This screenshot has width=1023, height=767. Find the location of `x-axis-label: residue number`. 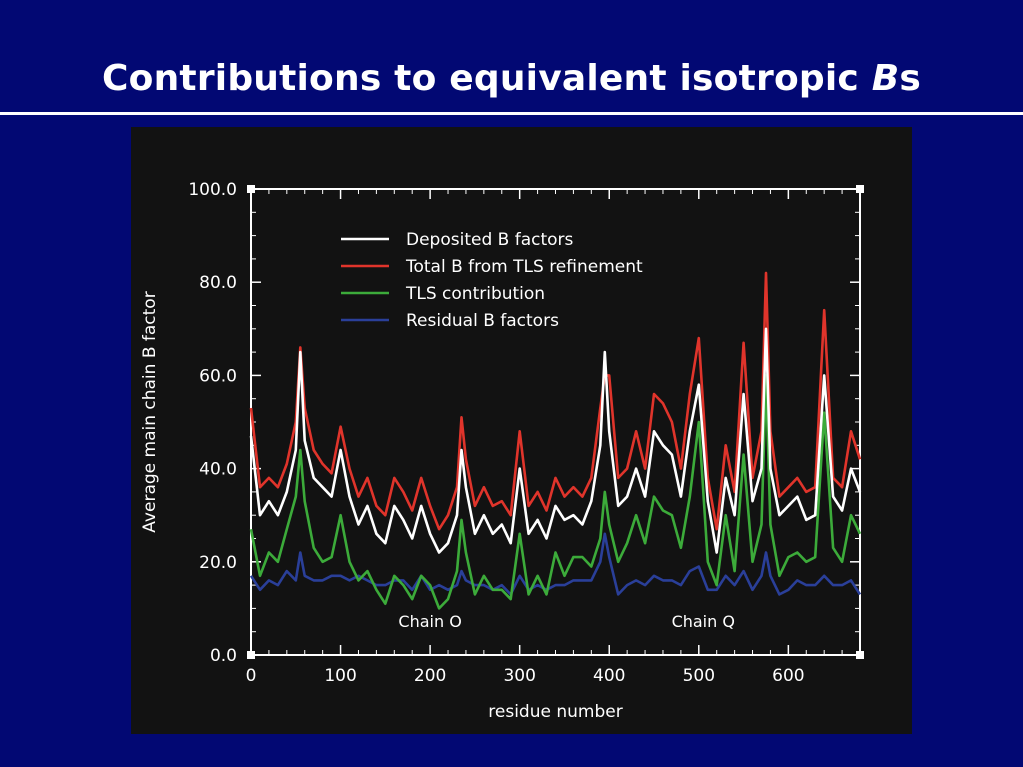

x-axis-label: residue number is located at coordinates (555, 712).